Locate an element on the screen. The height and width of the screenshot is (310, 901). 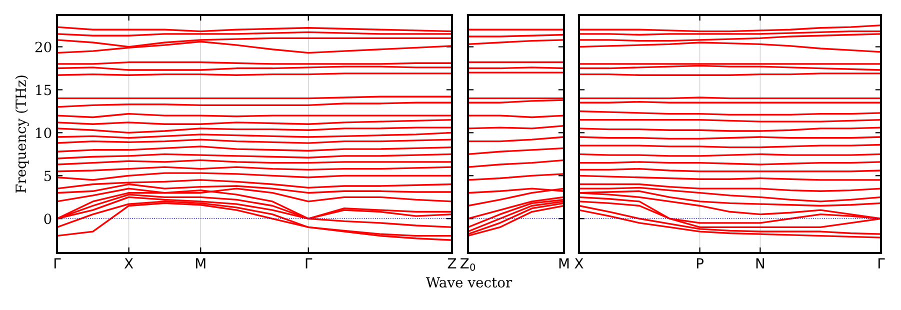
x-tick-label: Z is located at coordinates (452, 263).